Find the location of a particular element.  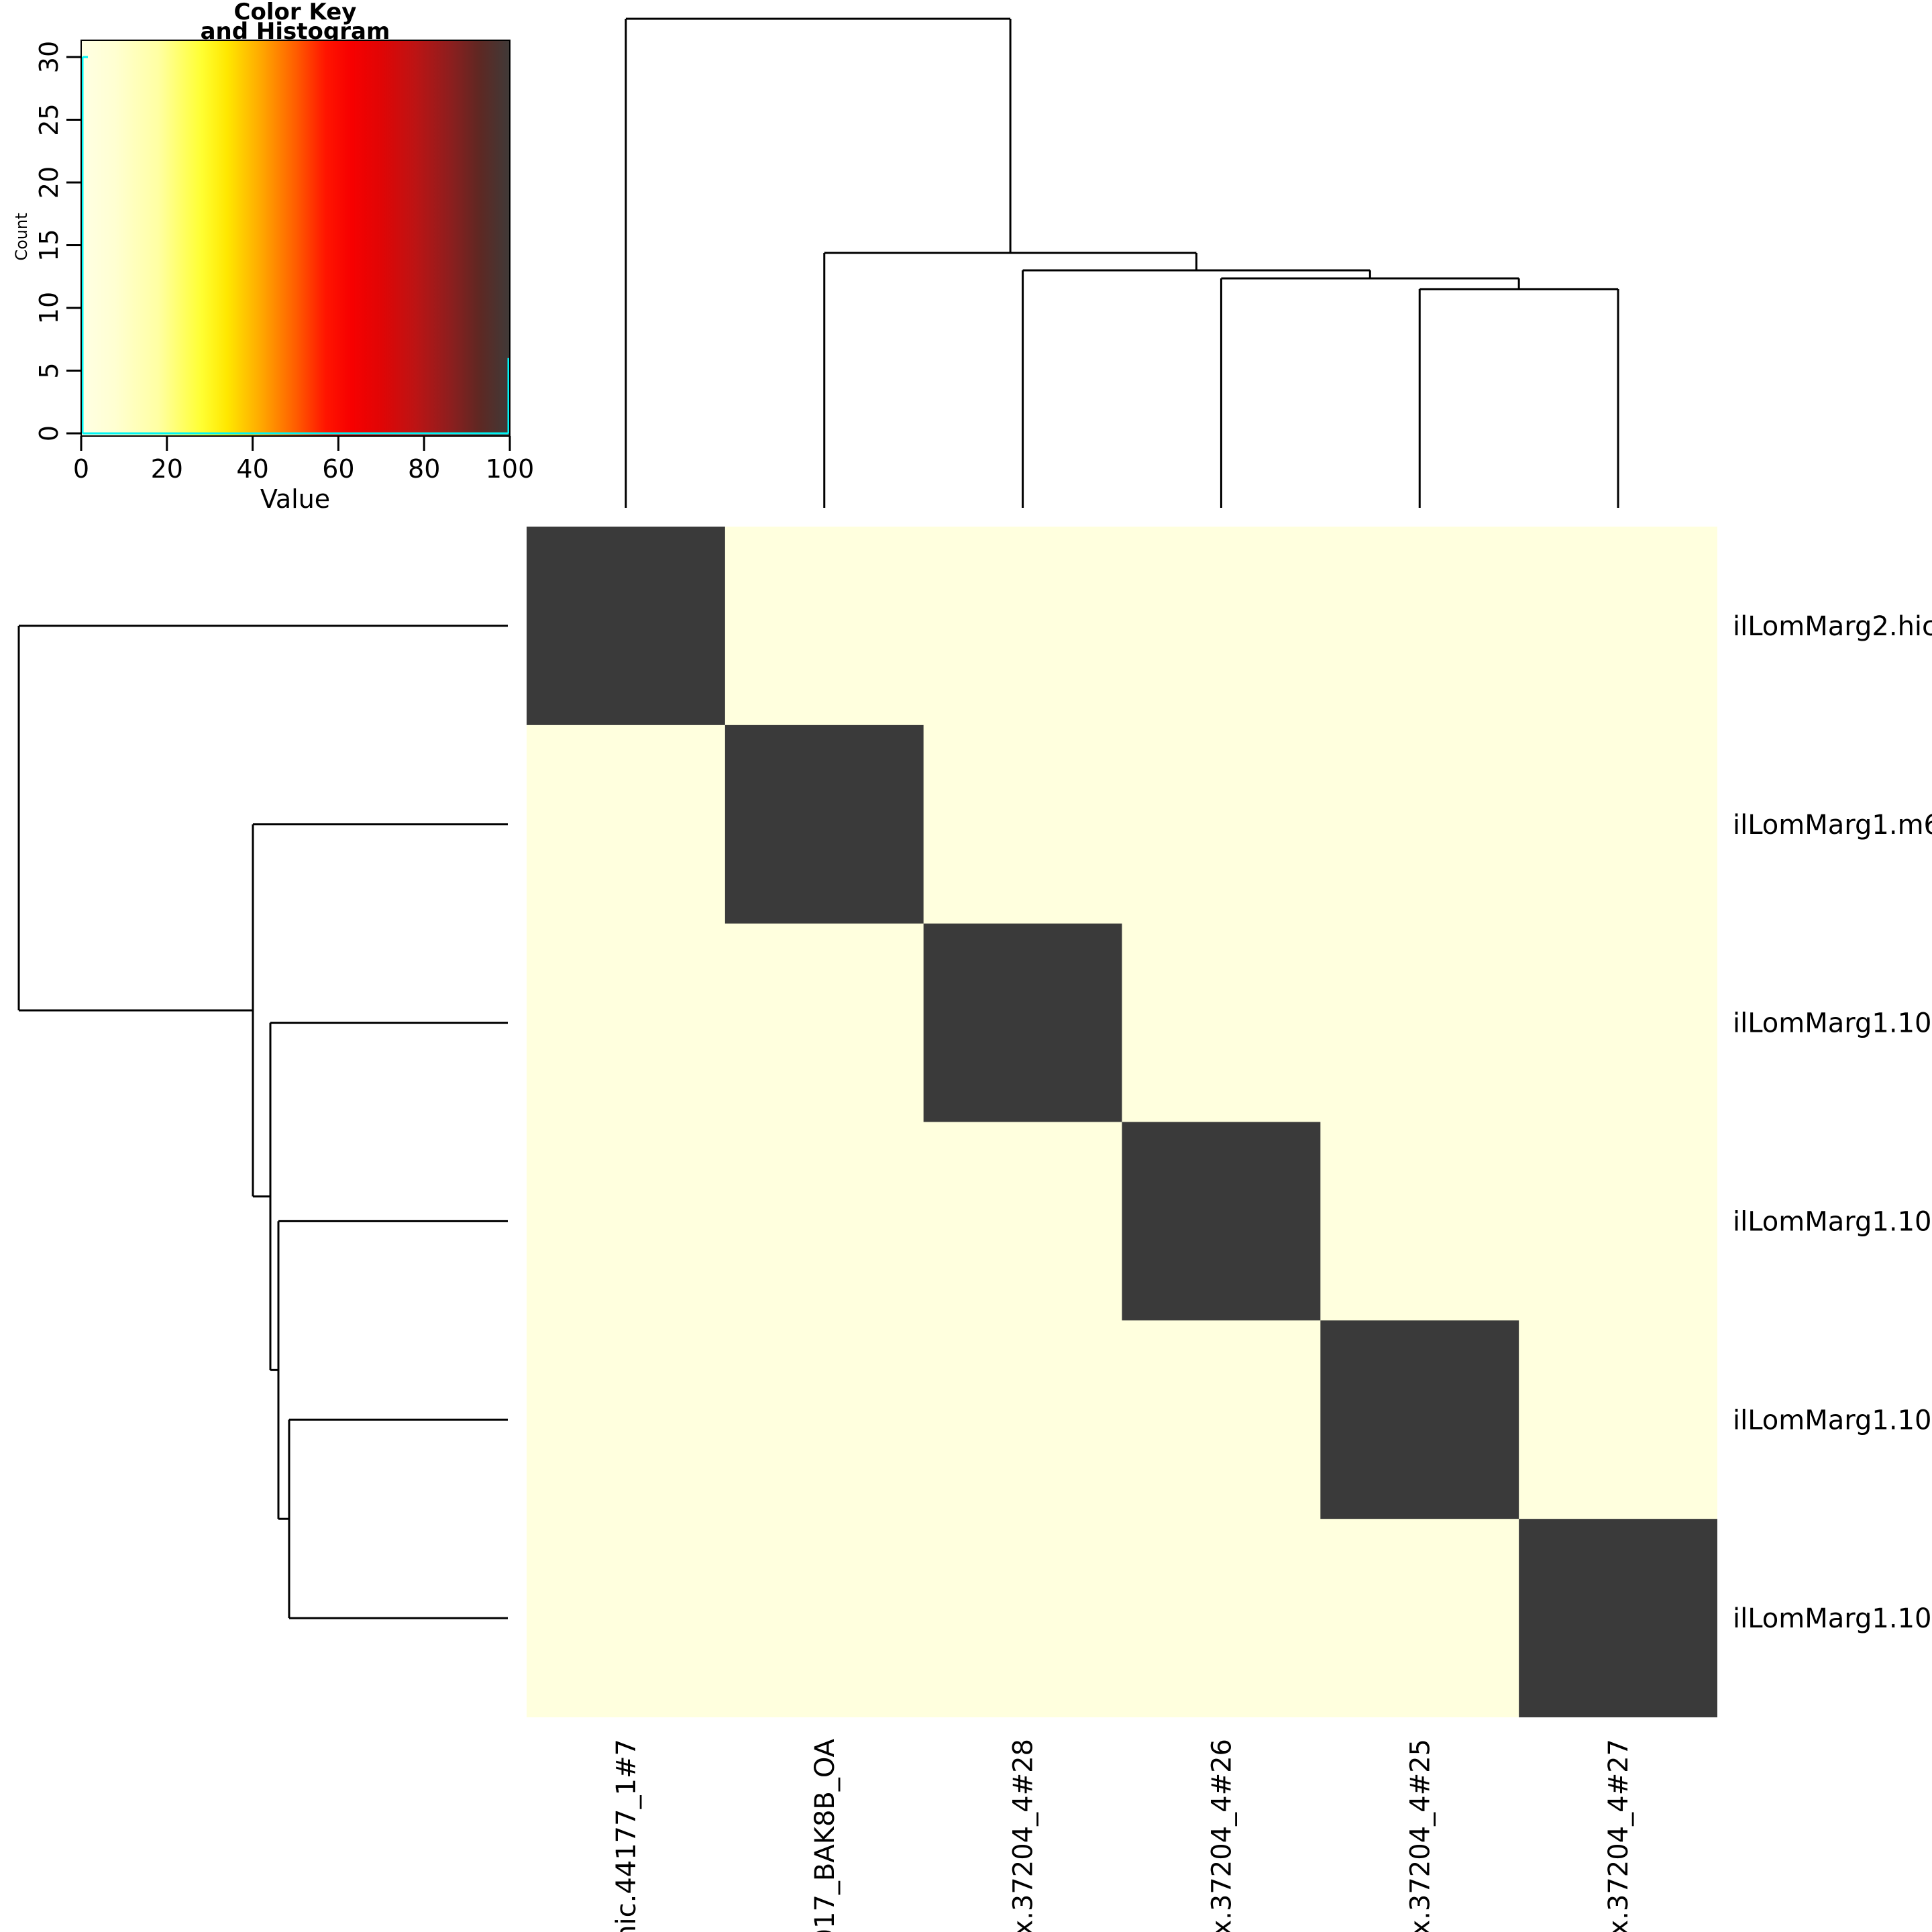

column-label: x.37204_4#27 is located at coordinates (1618, 1835).